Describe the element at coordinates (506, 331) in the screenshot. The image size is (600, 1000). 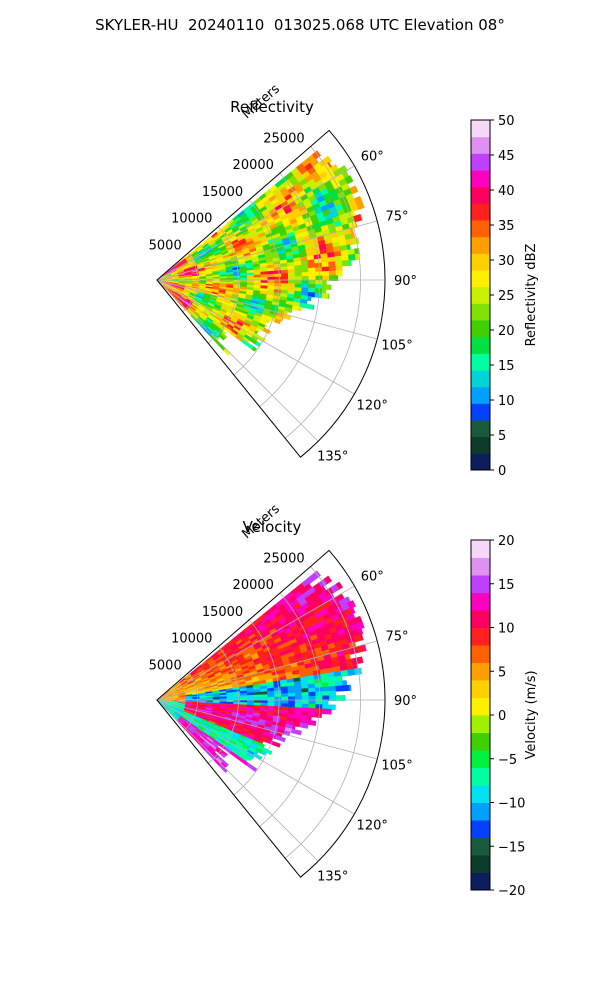
I see `colorbar-tick-label: 20` at that location.